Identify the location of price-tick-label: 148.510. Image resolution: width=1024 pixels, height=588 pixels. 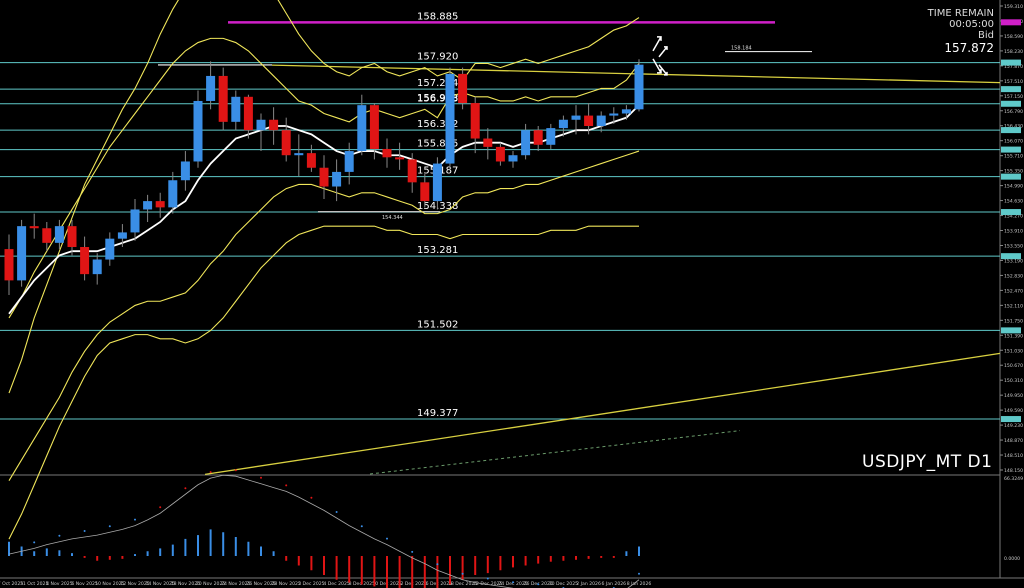
(1013, 456).